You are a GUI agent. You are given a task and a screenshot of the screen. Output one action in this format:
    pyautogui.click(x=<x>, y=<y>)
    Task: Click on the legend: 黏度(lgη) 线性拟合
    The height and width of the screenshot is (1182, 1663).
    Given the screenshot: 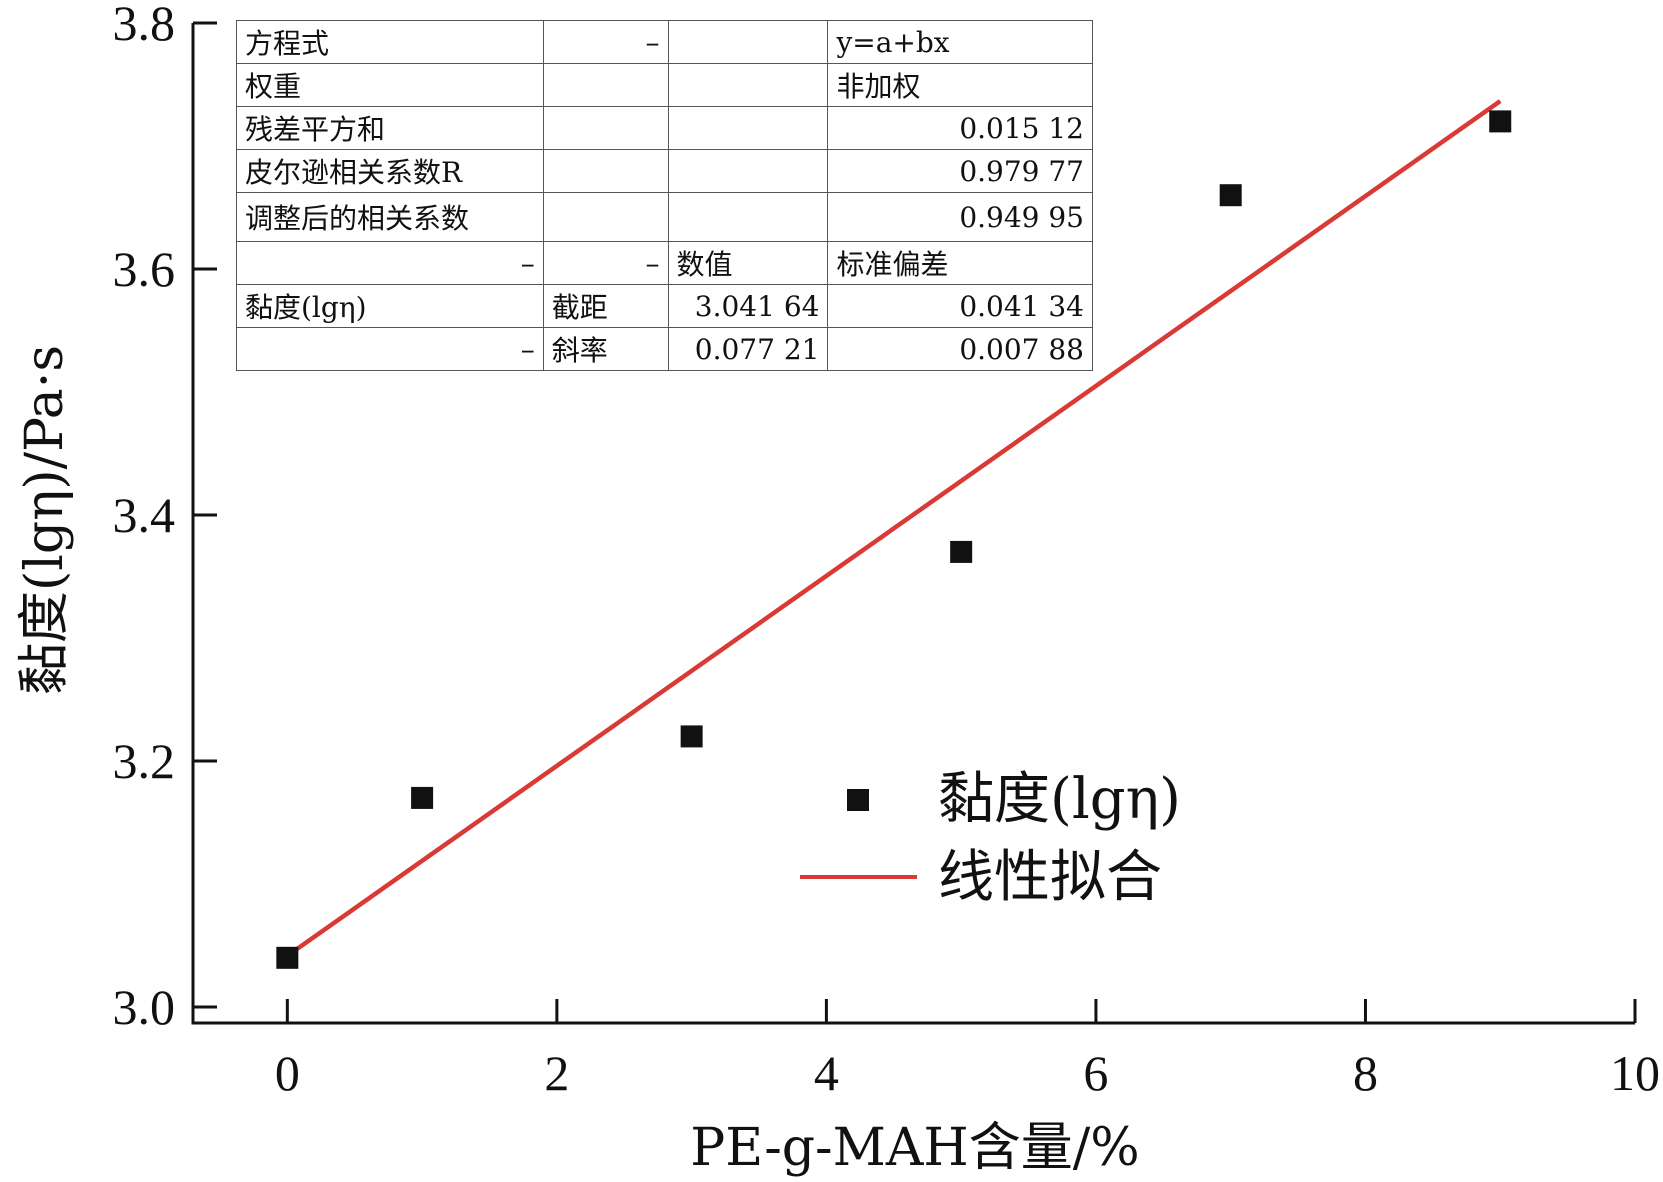 What is the action you would take?
    pyautogui.click(x=990, y=838)
    